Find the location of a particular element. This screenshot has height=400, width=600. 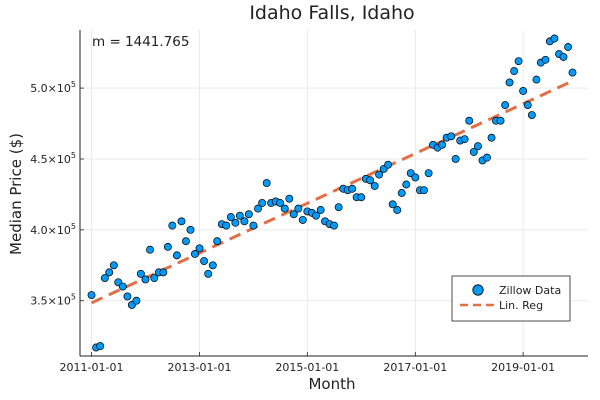

legend-point-marker is located at coordinates (478, 290).